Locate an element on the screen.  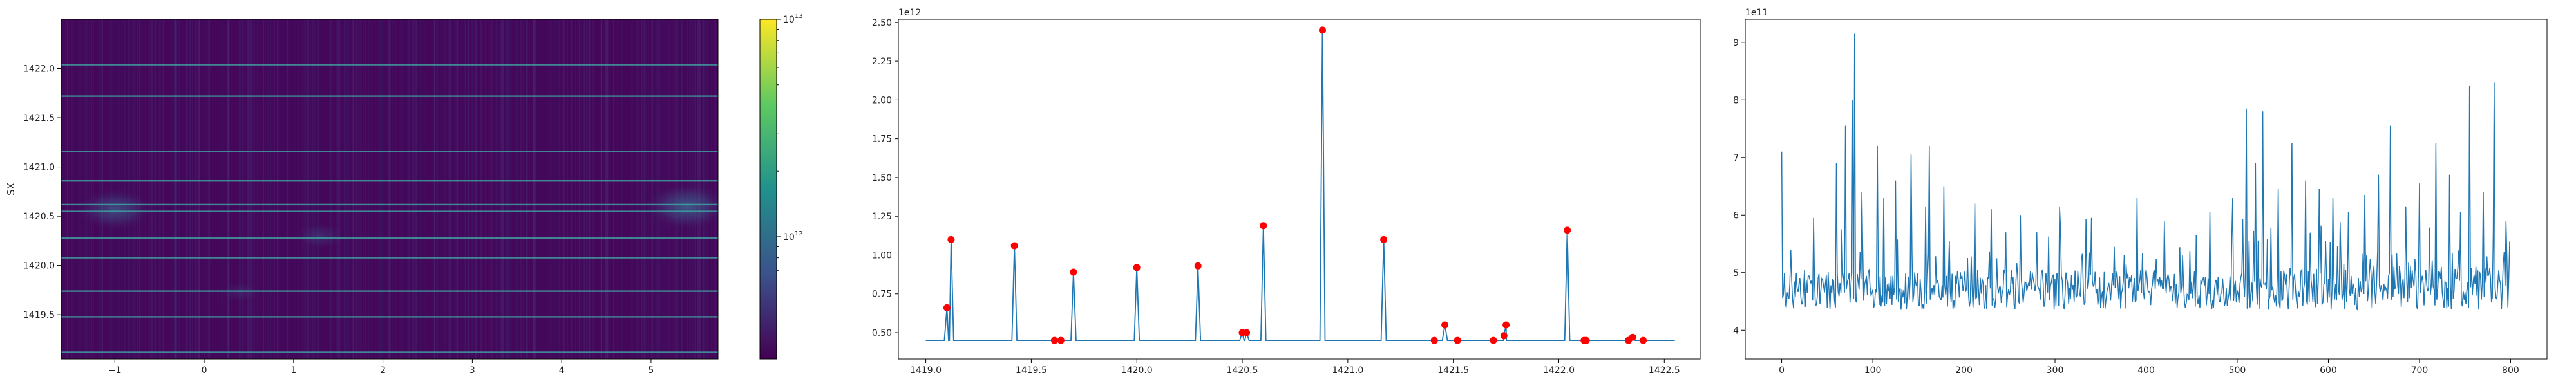
peaks-y-tick-label: 2.50 is located at coordinates (882, 23).